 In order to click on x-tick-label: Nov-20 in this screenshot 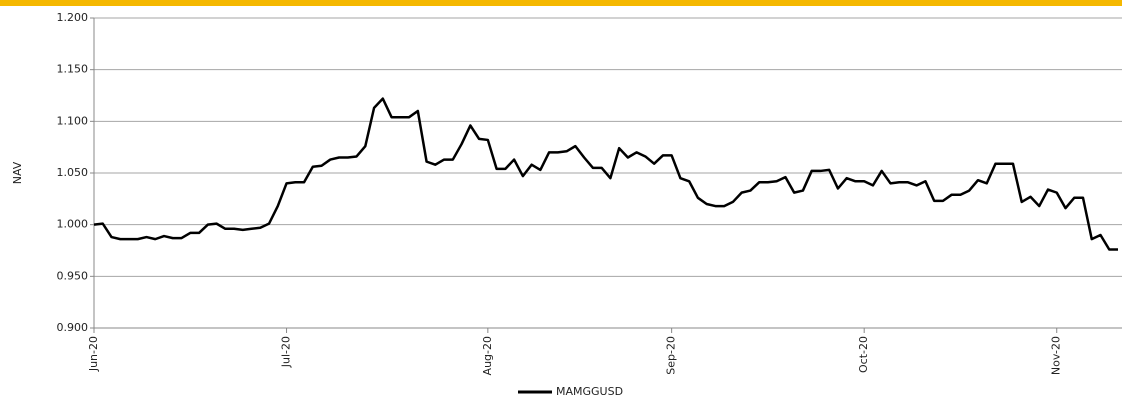, I will do `click(1056, 355)`.